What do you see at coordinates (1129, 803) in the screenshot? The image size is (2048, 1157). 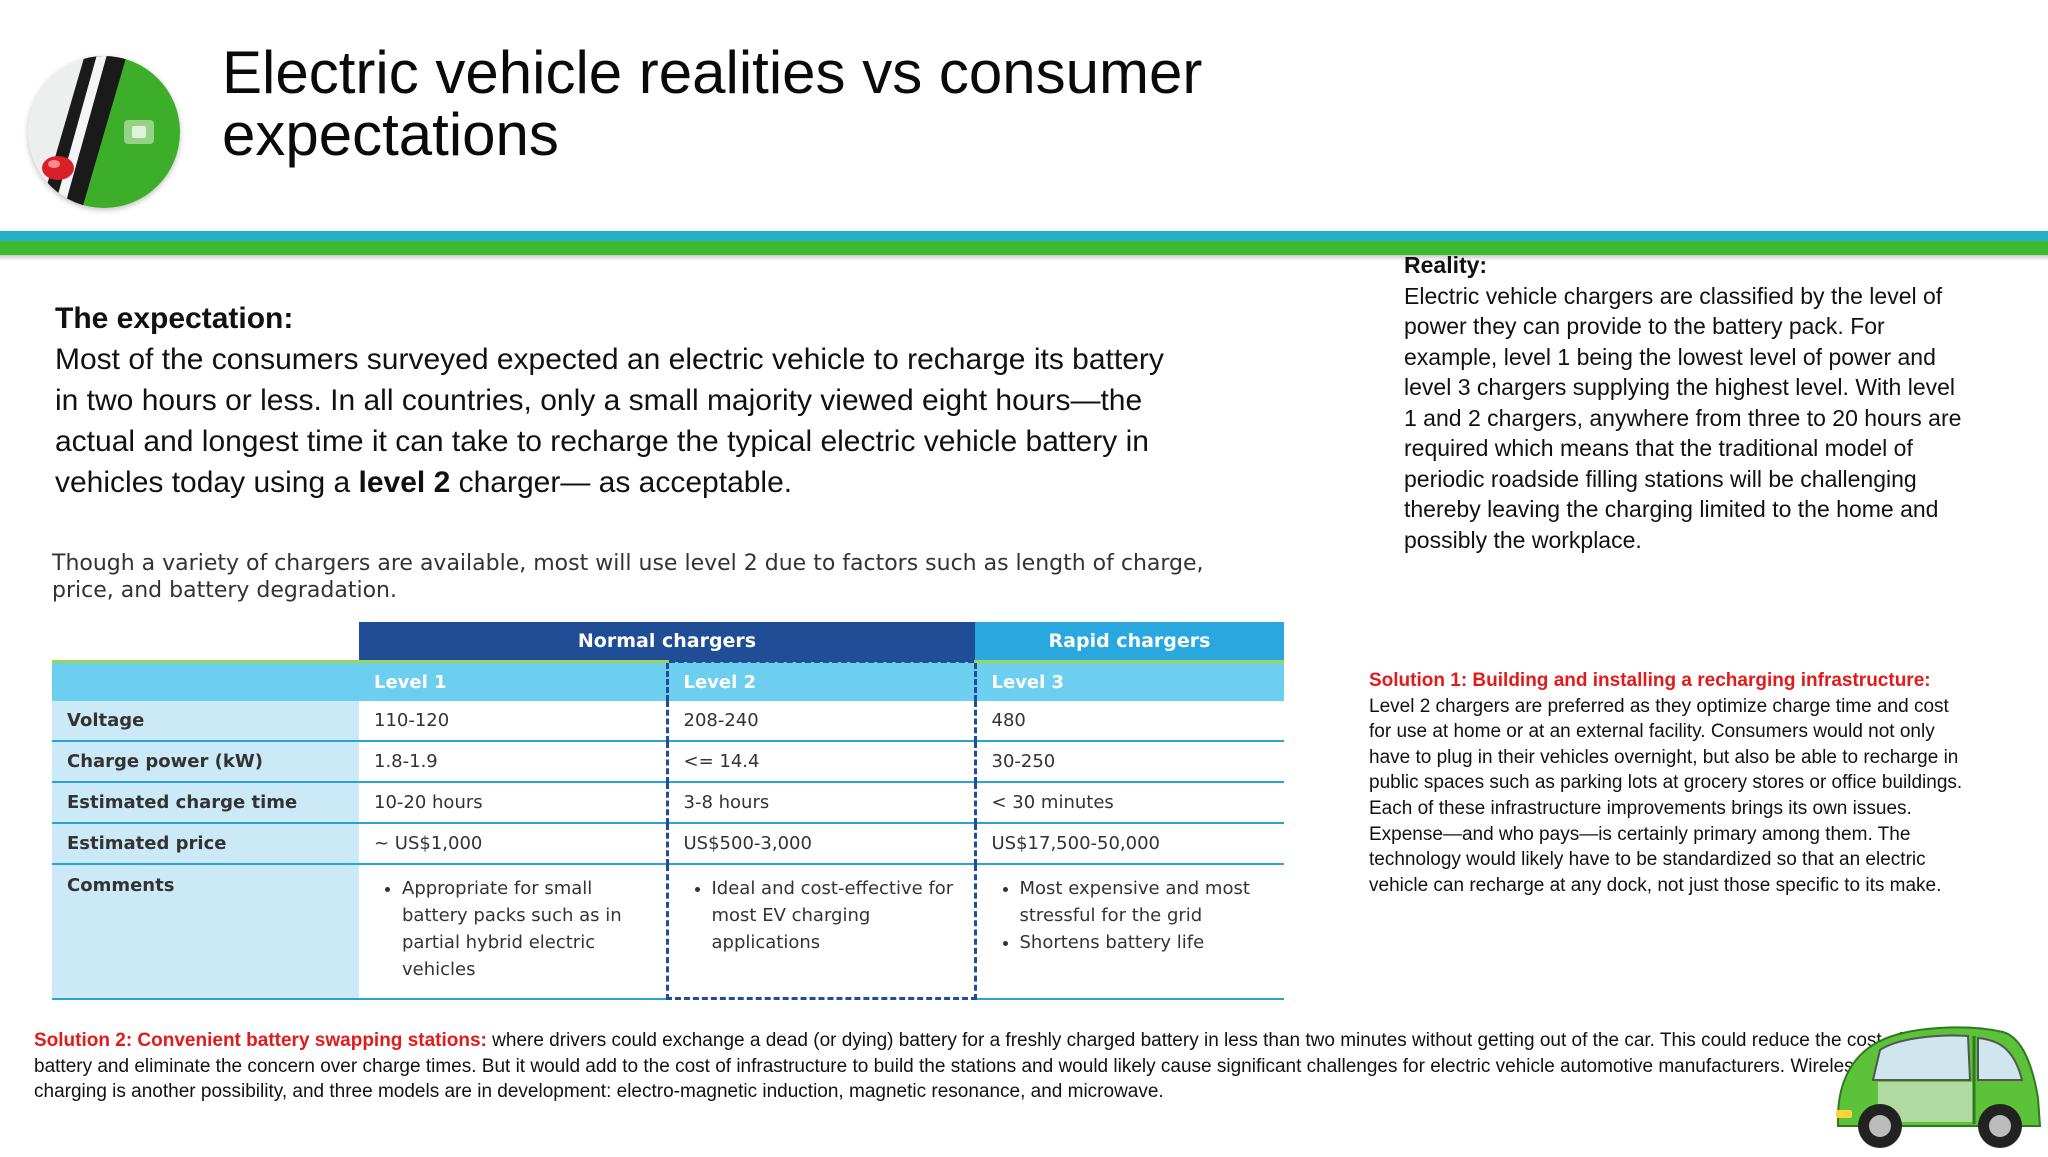 I see `table-cell: < 30 minutes` at bounding box center [1129, 803].